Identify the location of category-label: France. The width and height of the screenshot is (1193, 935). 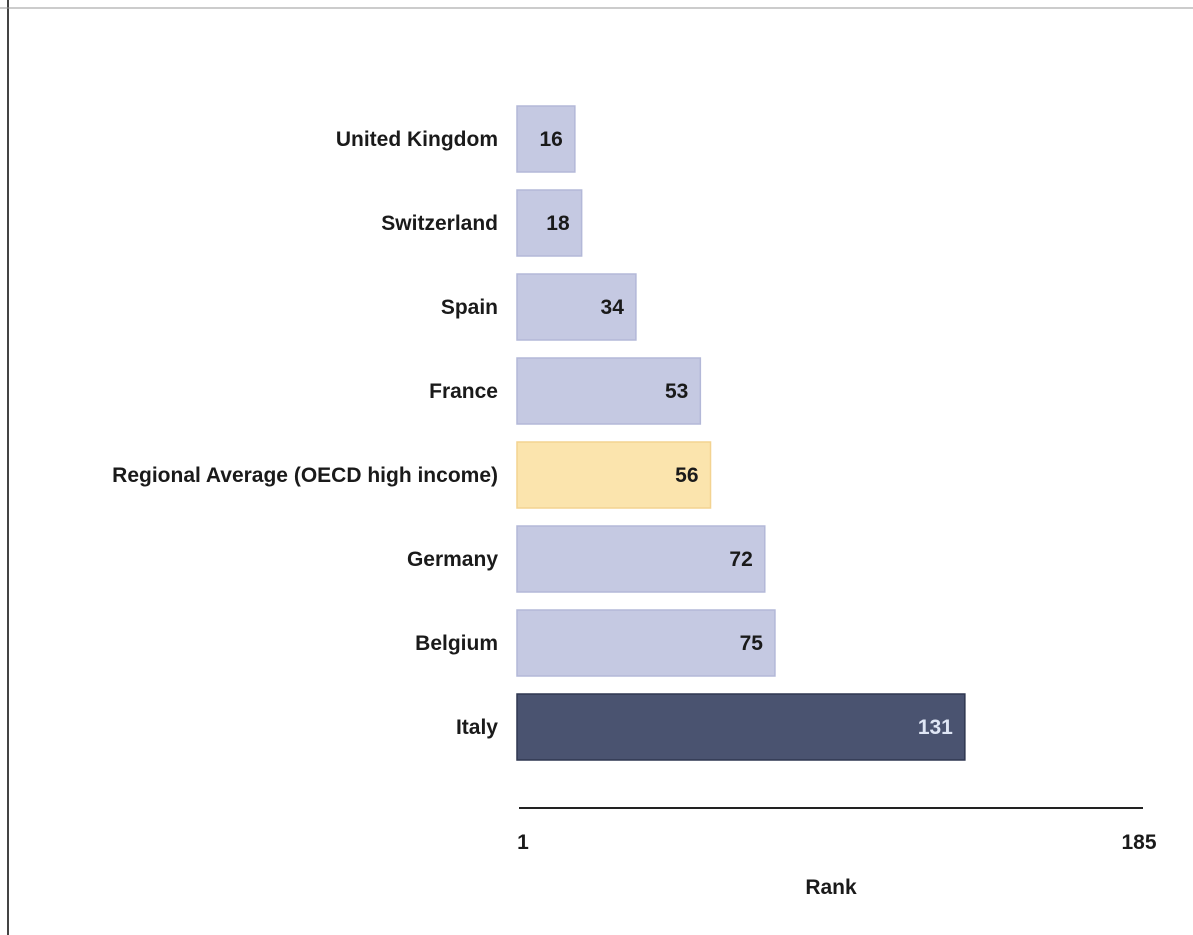
(463, 391).